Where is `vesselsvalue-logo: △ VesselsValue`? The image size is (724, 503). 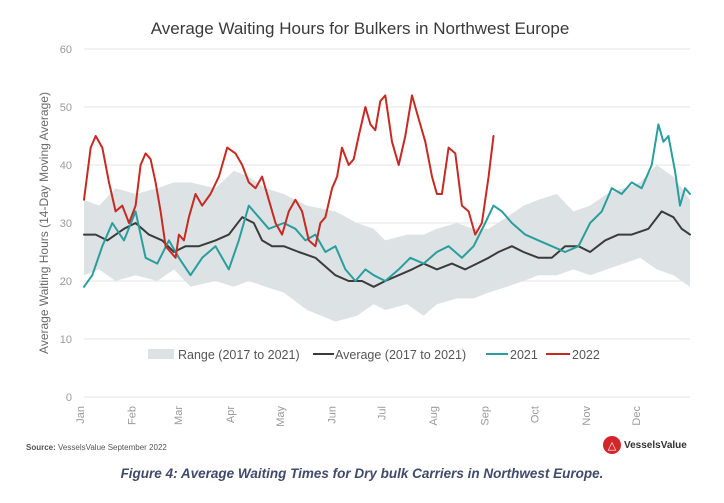
vesselsvalue-logo: △ VesselsValue is located at coordinates (645, 445).